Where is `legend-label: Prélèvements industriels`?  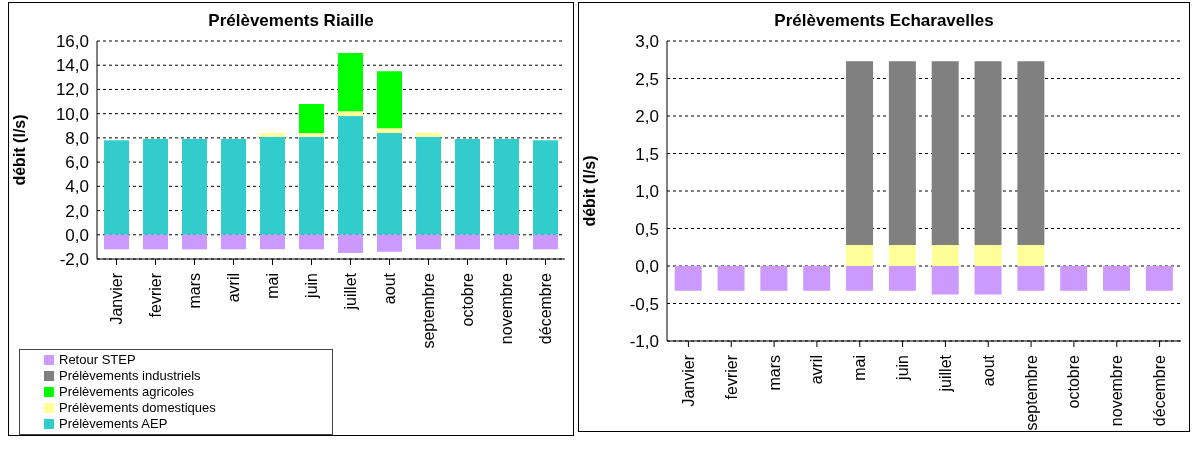 legend-label: Prélèvements industriels is located at coordinates (130, 376).